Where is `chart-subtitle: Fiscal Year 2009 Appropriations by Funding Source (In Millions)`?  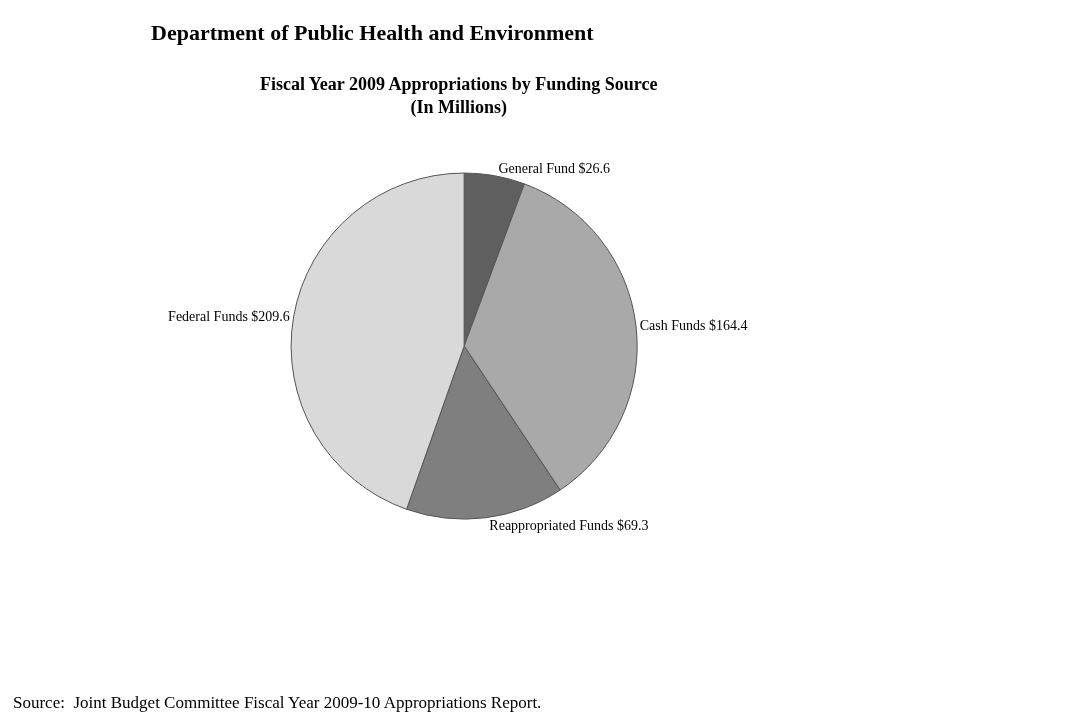
chart-subtitle: Fiscal Year 2009 Appropriations by Funding Source (In Millions) is located at coordinates (459, 96).